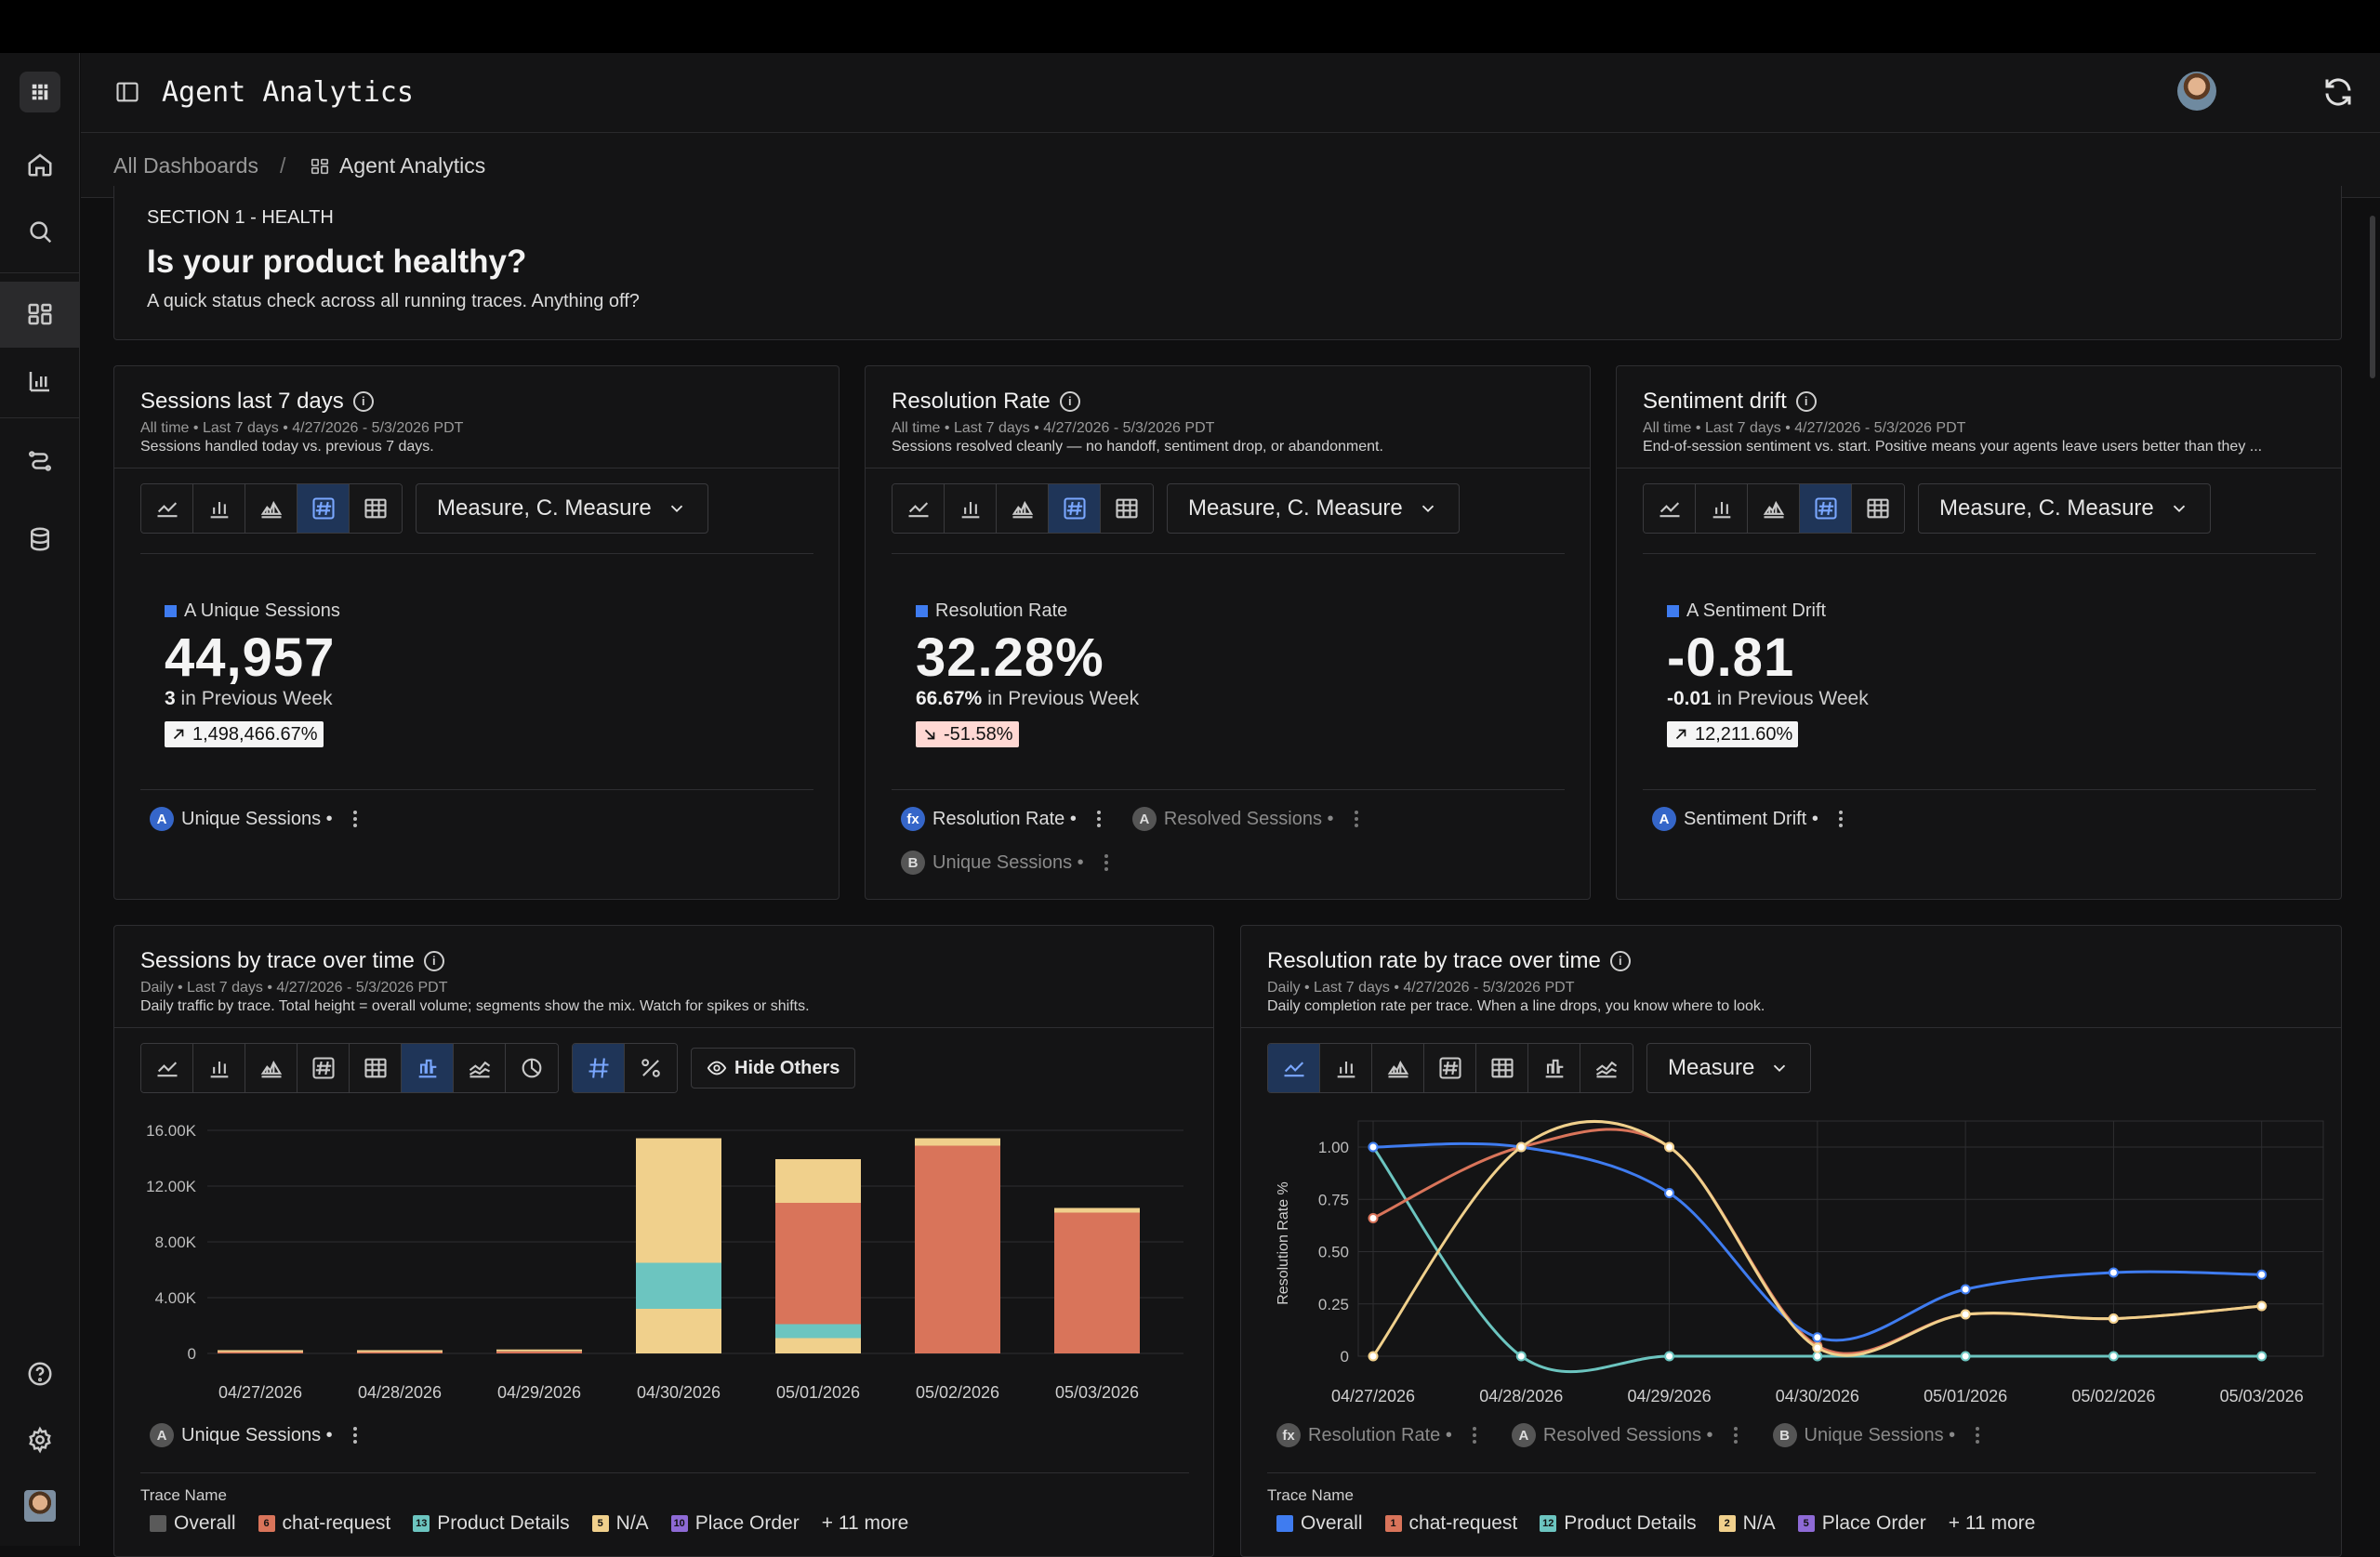 This screenshot has width=2380, height=1557. Describe the element at coordinates (1097, 1393) in the screenshot. I see `x-tick-label: 05/03/2026` at that location.